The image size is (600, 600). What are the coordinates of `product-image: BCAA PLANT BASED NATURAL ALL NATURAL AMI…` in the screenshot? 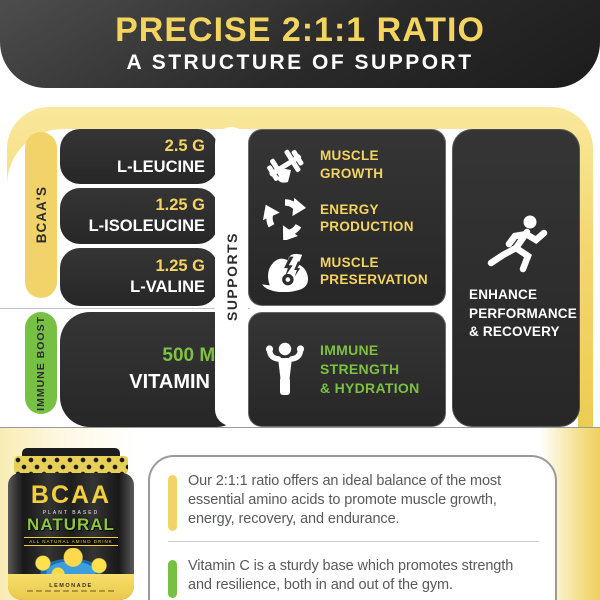 It's located at (71, 524).